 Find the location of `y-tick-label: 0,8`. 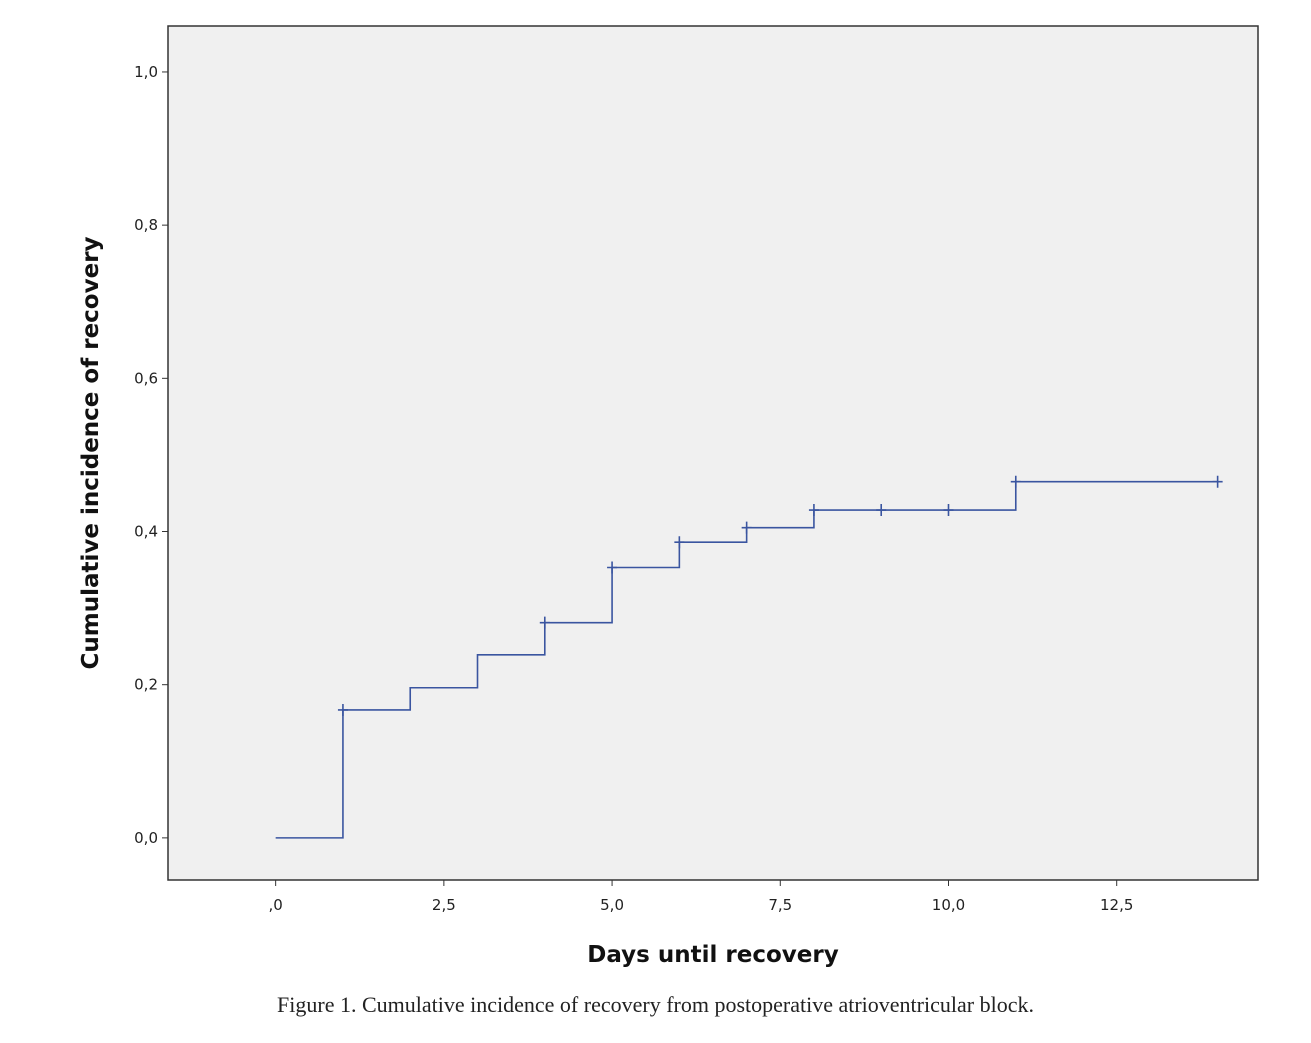

y-tick-label: 0,8 is located at coordinates (146, 225).